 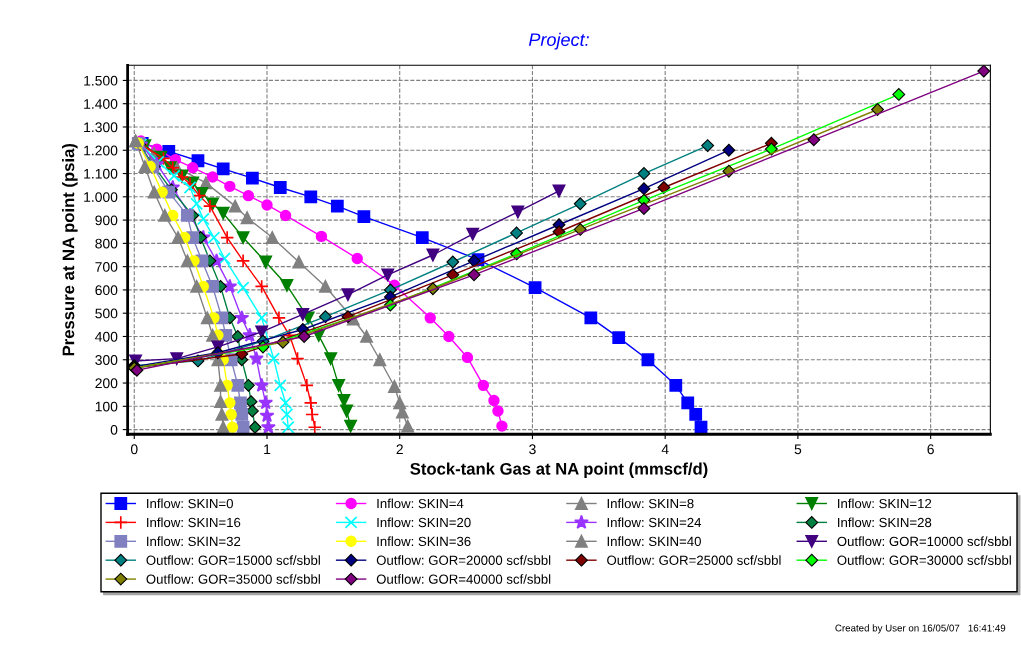 I want to click on y-tick-label: 1.500, so click(x=101, y=80).